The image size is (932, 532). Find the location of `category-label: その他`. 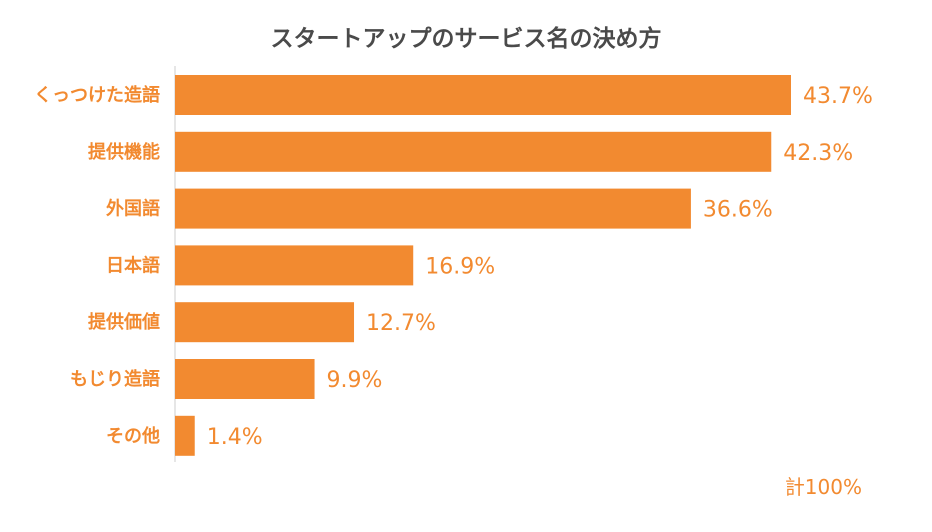

category-label: その他 is located at coordinates (133, 436).